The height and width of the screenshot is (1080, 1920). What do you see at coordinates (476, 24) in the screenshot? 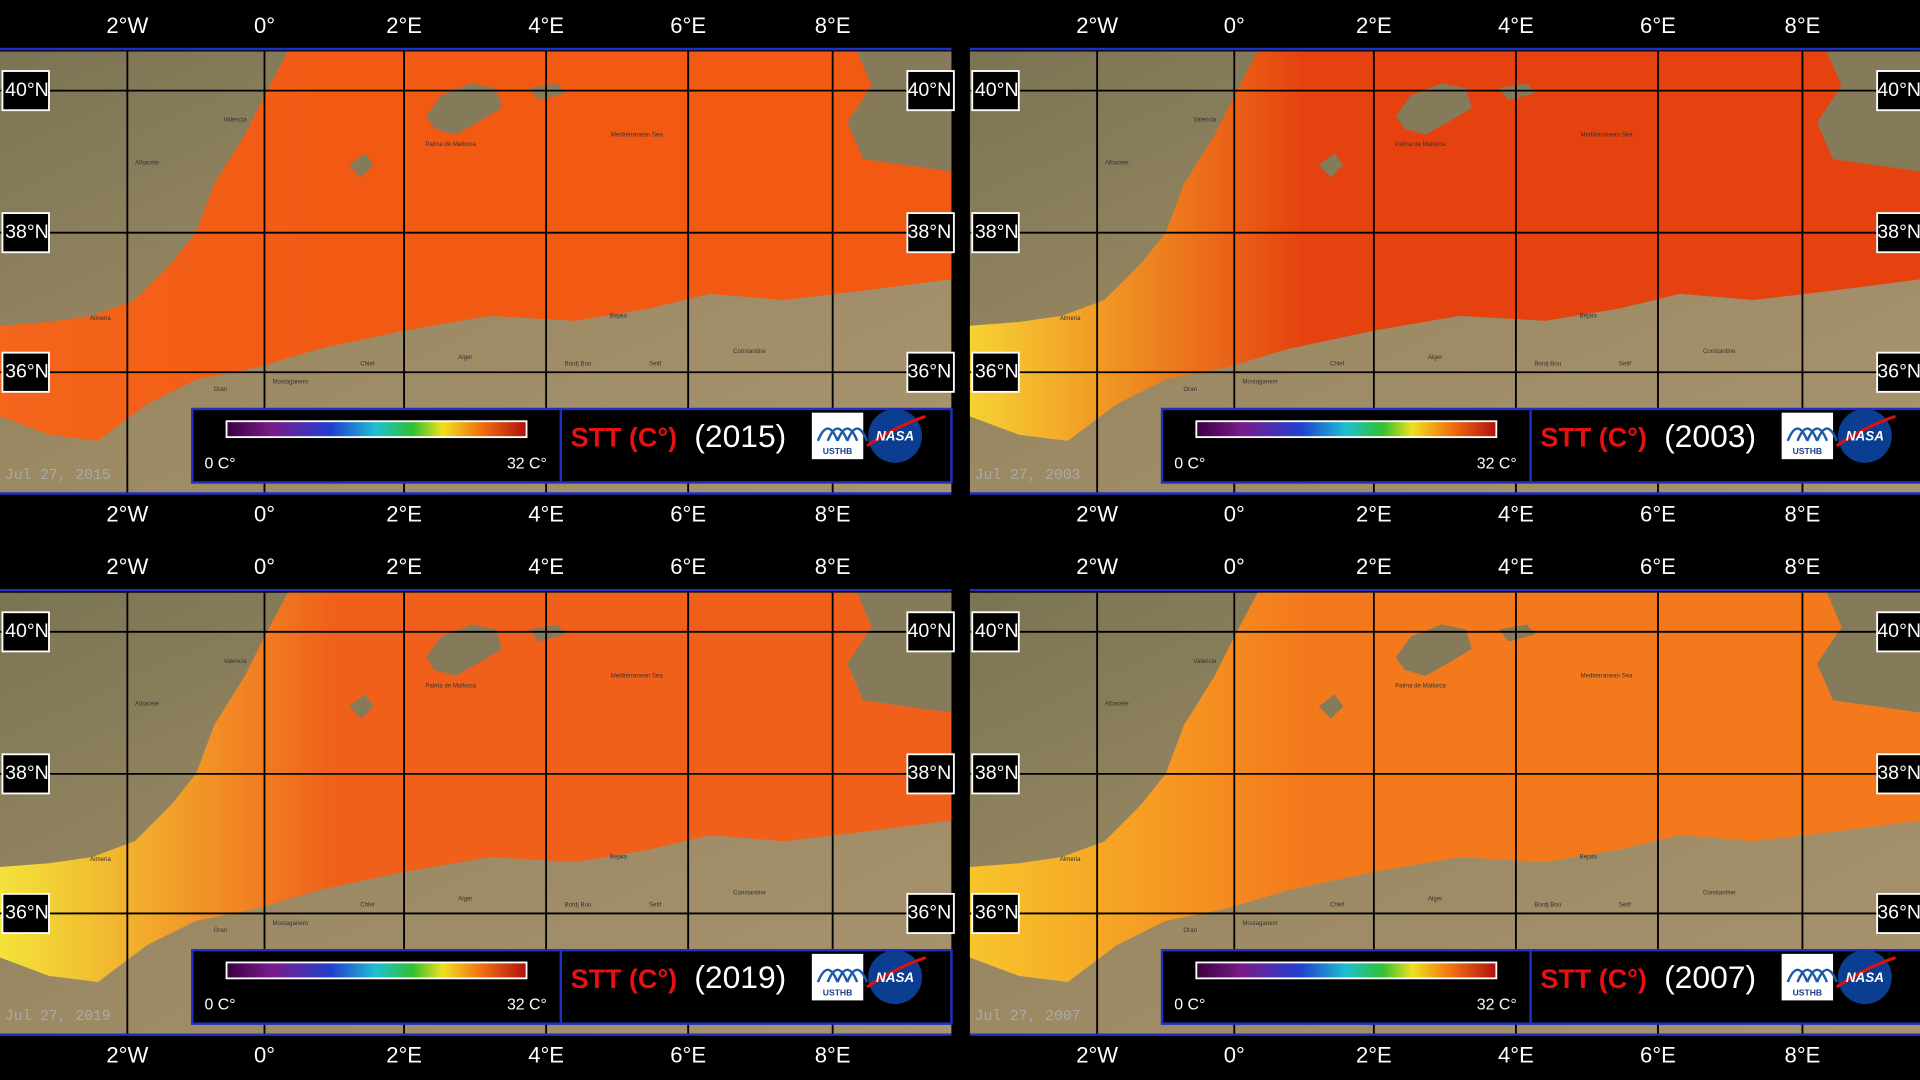
I see `top-strip` at bounding box center [476, 24].